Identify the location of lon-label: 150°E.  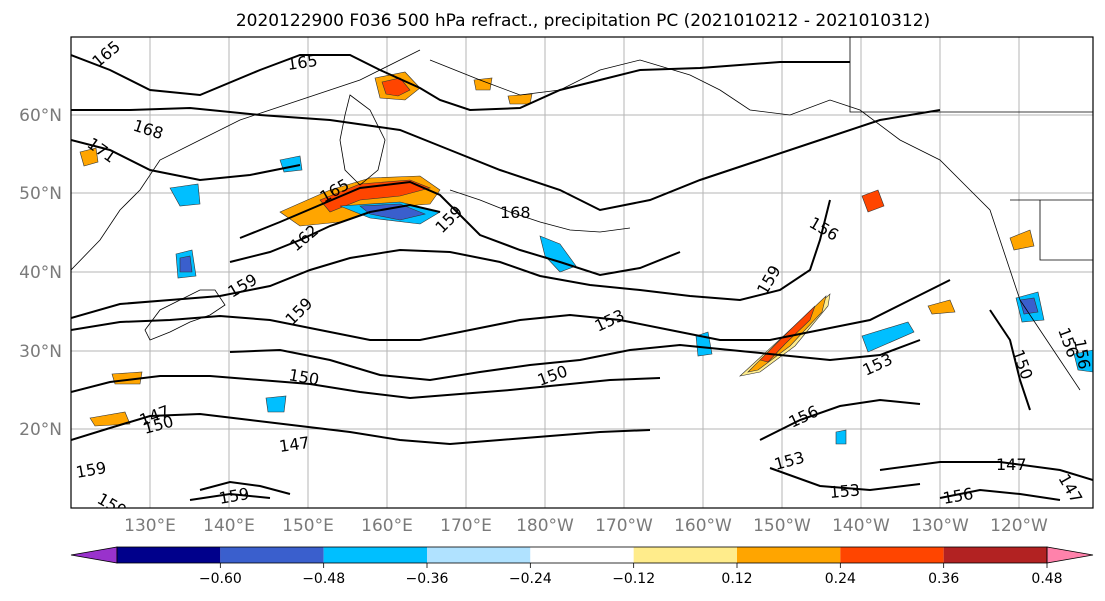
(308, 526).